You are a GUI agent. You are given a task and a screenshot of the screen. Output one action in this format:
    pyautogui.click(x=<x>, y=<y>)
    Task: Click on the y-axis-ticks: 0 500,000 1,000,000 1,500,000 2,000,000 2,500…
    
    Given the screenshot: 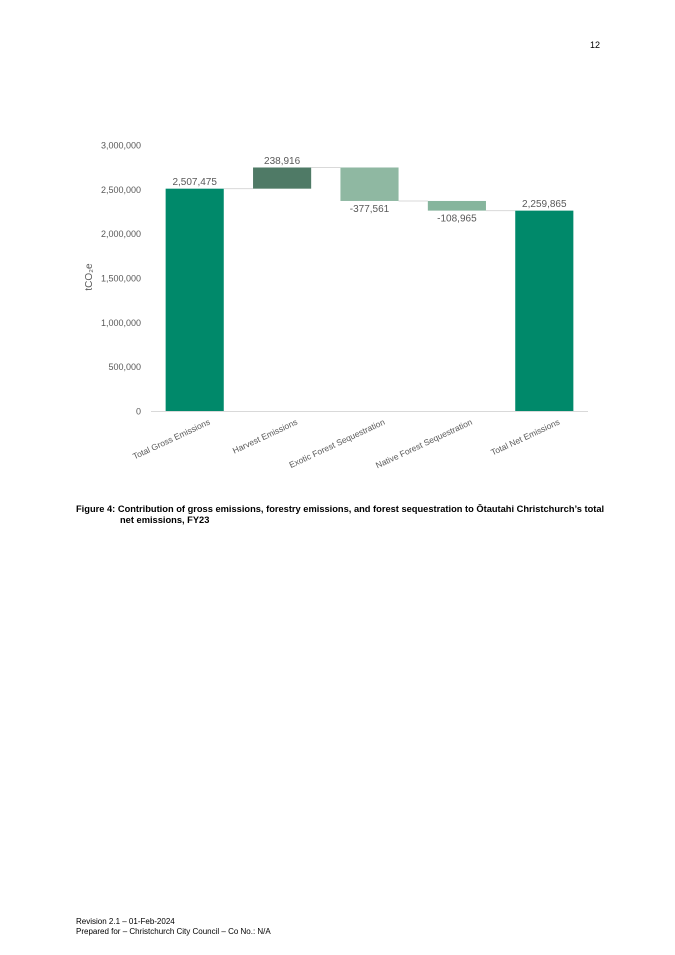 What is the action you would take?
    pyautogui.click(x=121, y=279)
    